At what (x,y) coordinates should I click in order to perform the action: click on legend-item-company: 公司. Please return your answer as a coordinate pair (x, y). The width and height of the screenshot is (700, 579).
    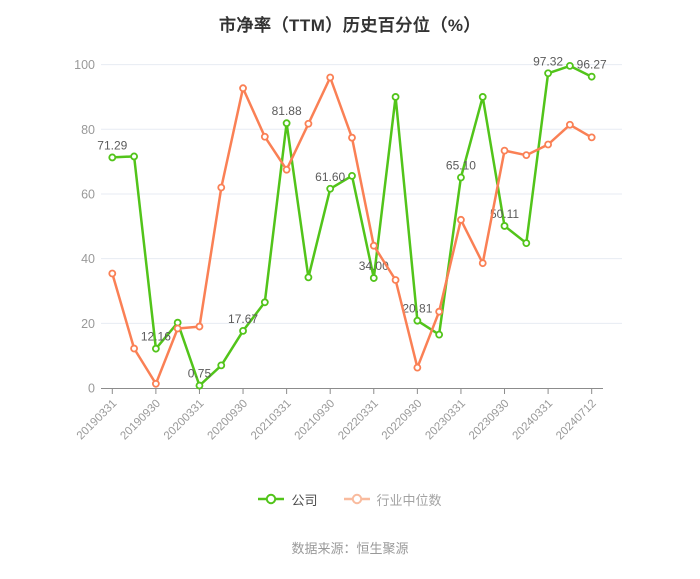
    Looking at the image, I should click on (288, 499).